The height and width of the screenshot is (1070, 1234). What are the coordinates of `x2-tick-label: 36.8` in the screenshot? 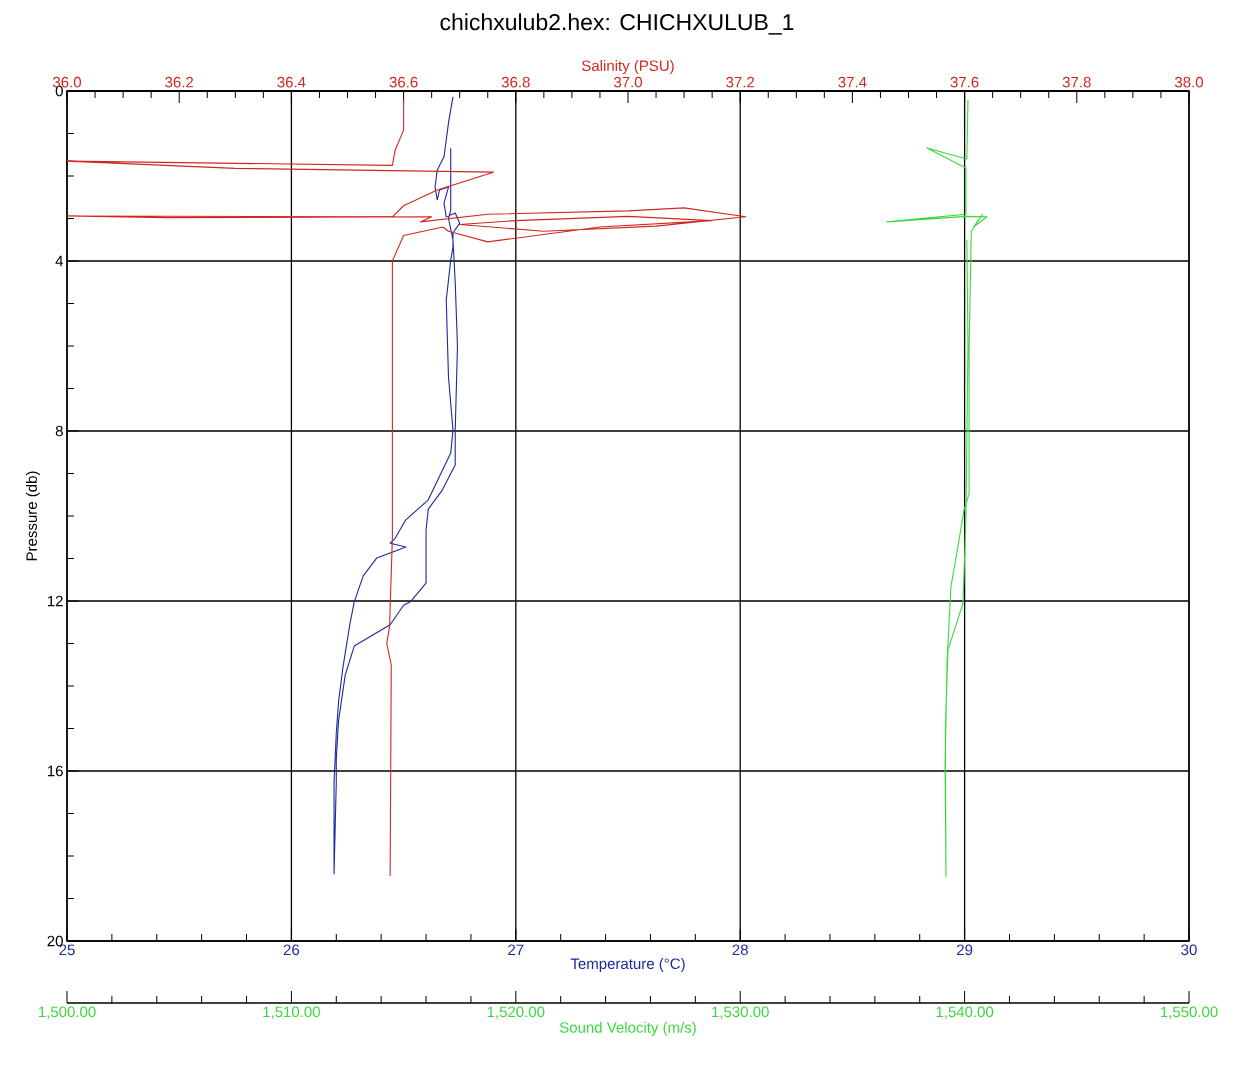 It's located at (515, 82).